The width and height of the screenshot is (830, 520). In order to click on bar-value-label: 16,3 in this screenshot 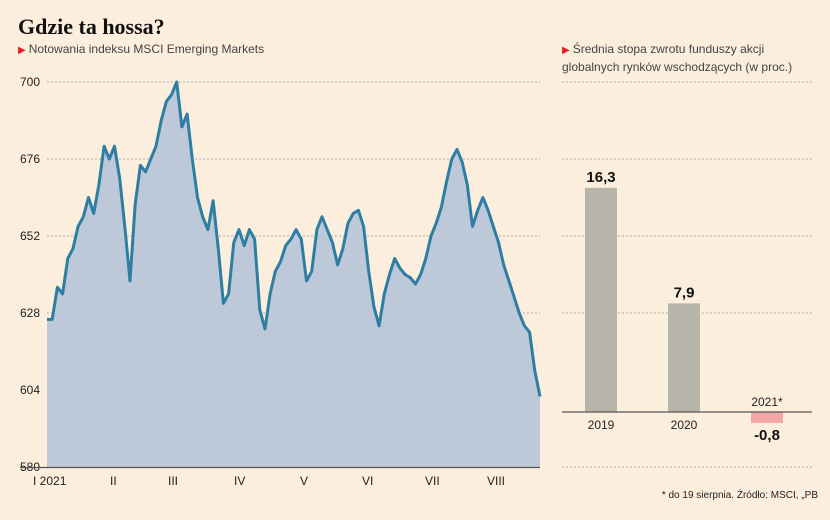, I will do `click(600, 177)`.